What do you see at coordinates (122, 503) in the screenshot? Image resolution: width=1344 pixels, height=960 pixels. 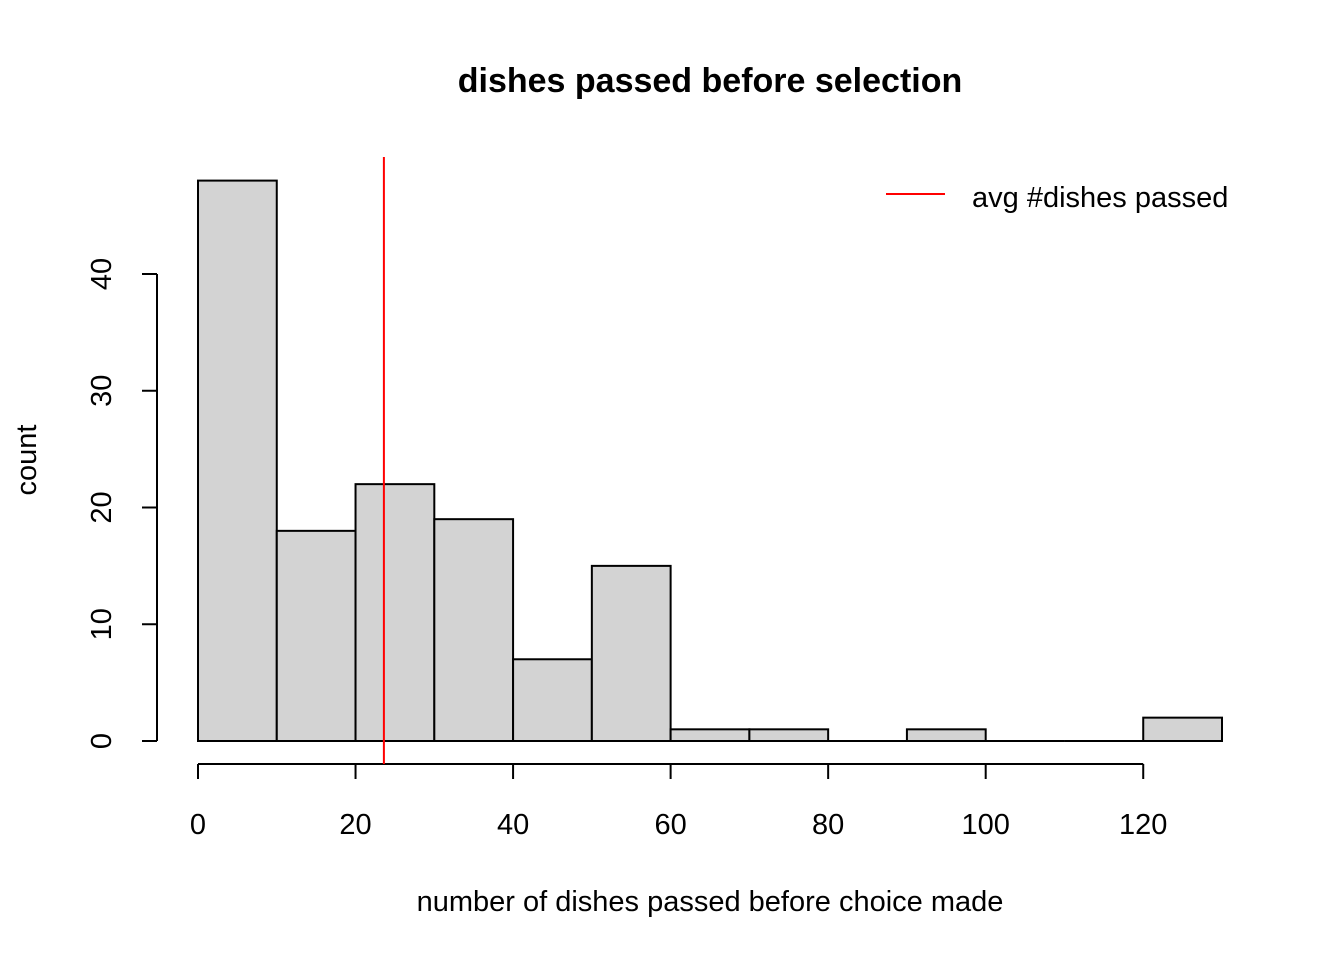 I see `y-axis: 0 10 20 30 40` at bounding box center [122, 503].